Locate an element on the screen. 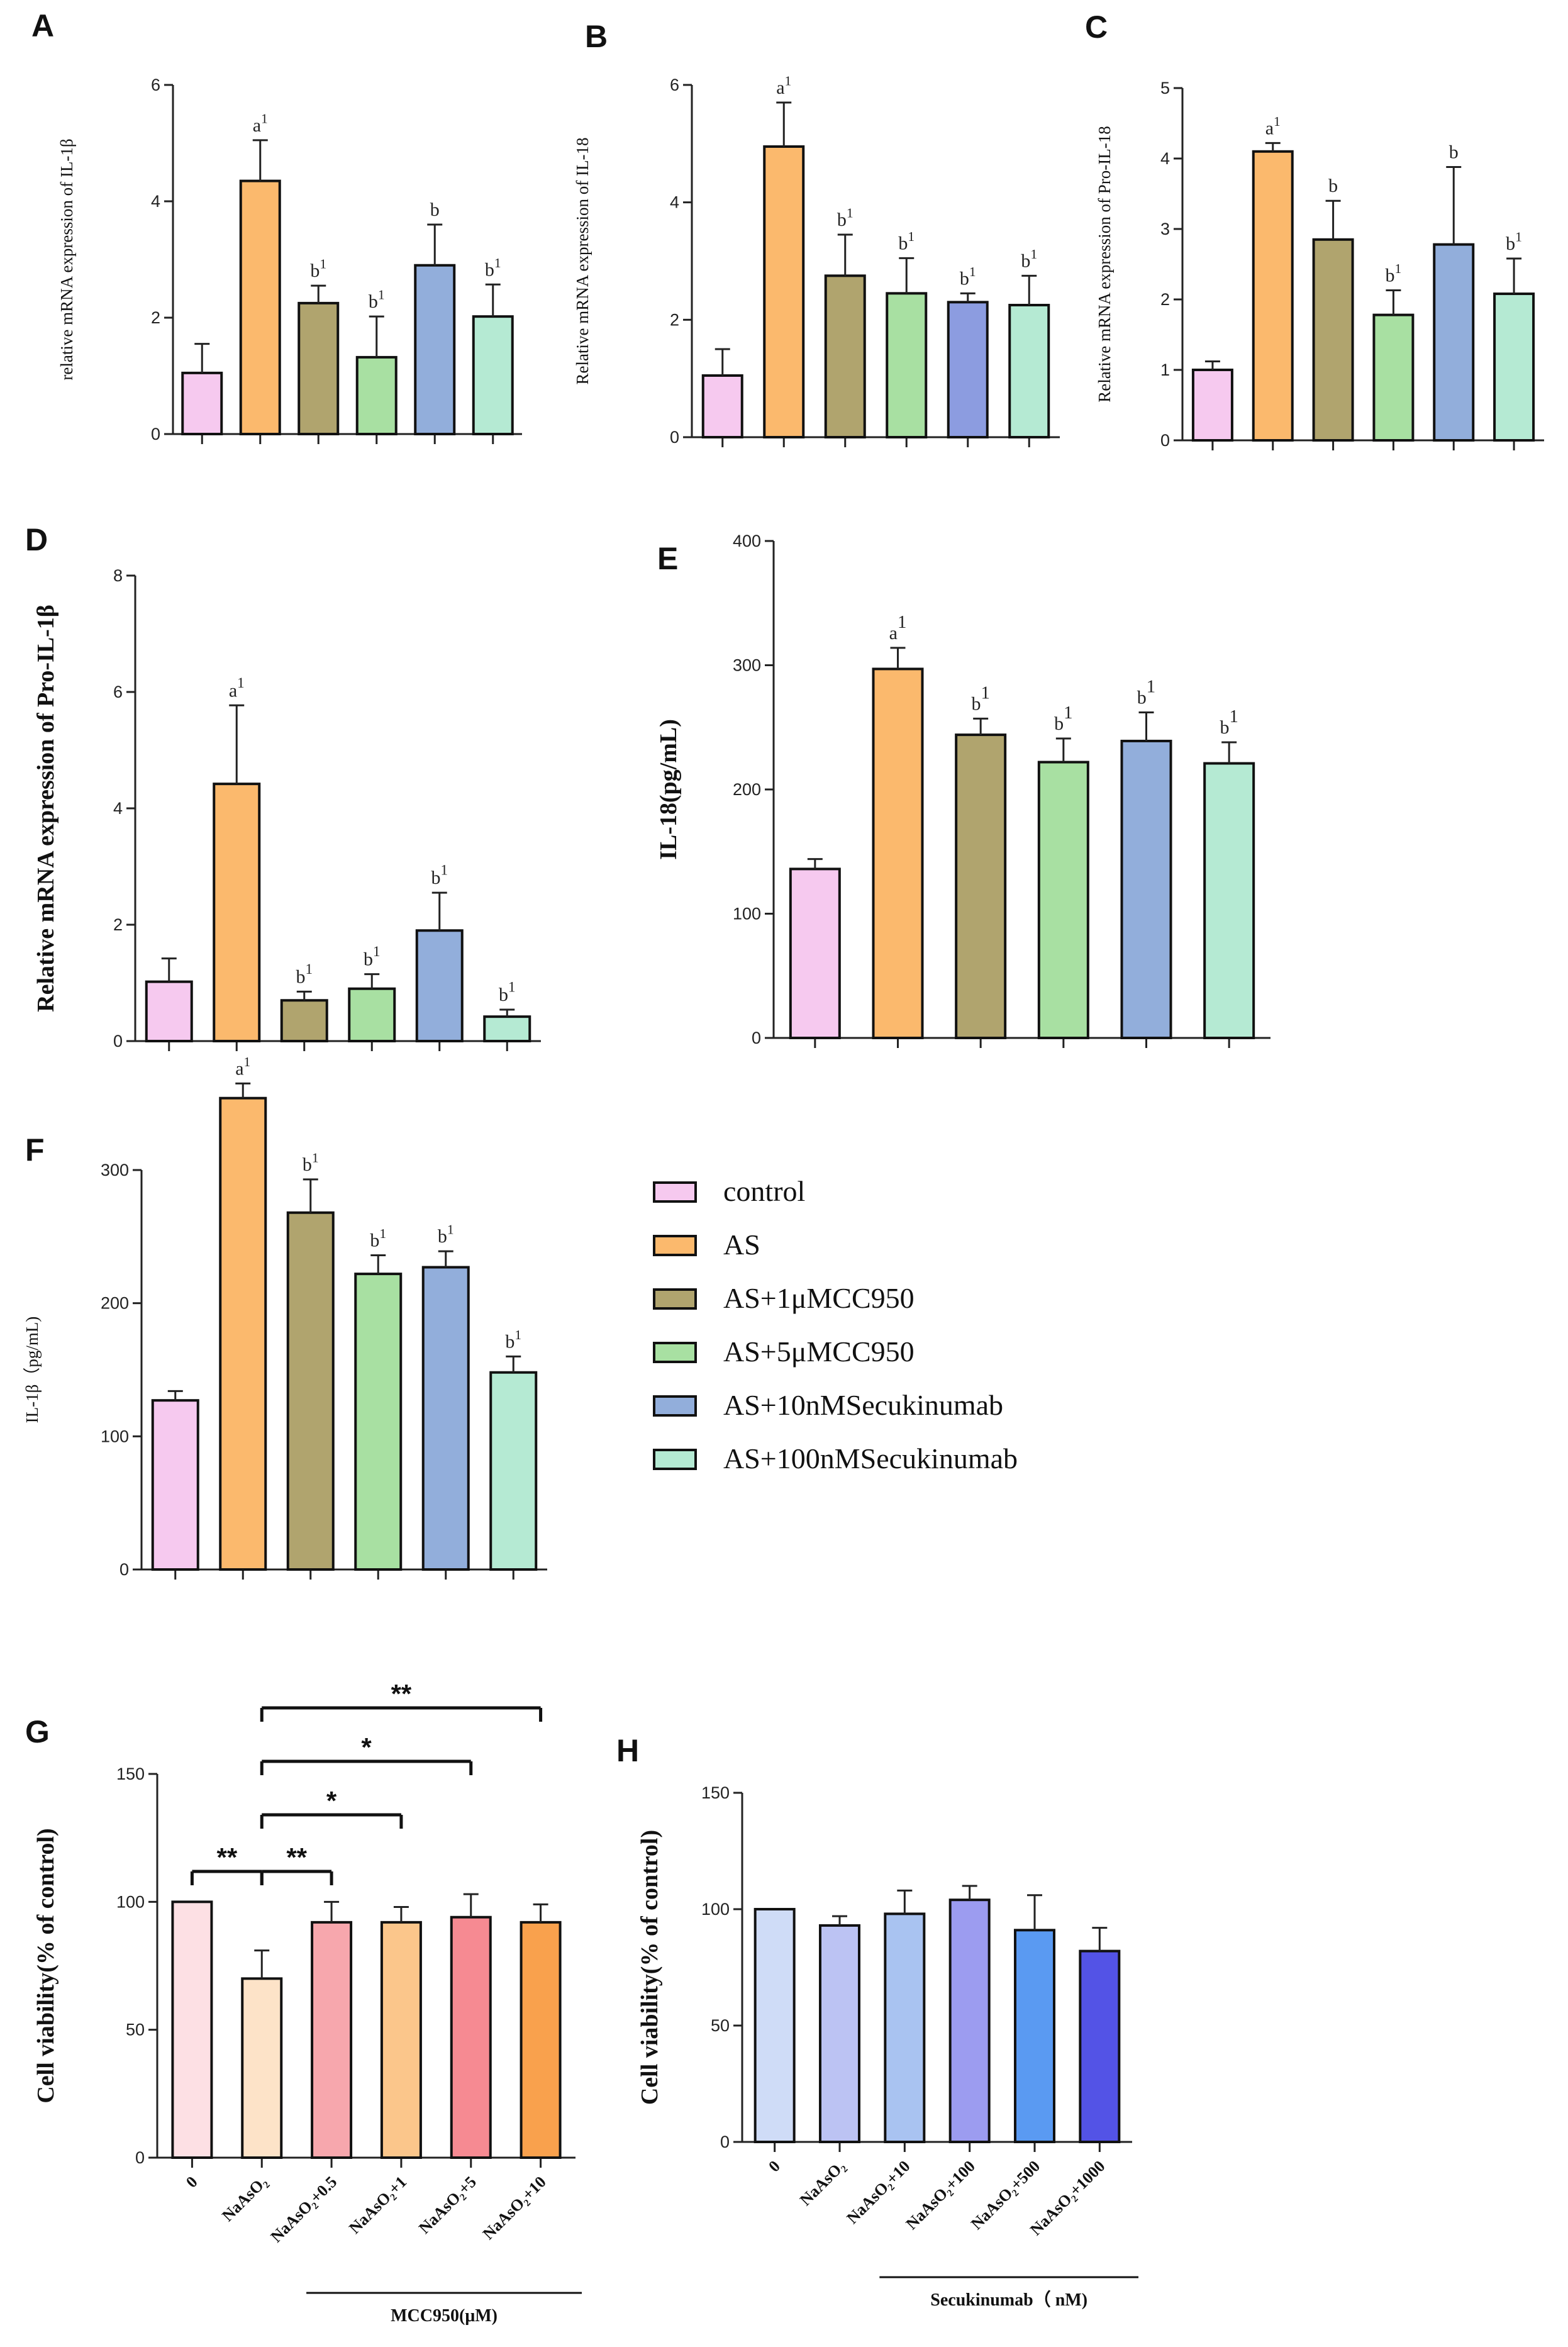 Image resolution: width=1568 pixels, height=2347 pixels. y-tick-label: 8 is located at coordinates (118, 575).